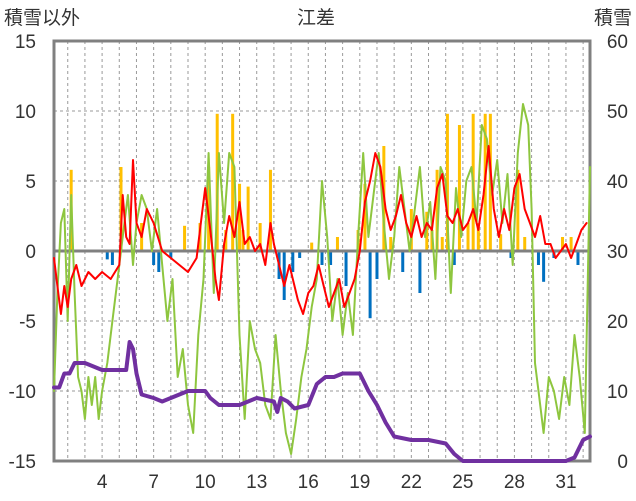 The height and width of the screenshot is (501, 636). Describe the element at coordinates (42, 18) in the screenshot. I see `left-axis-label: 積雪以外` at that location.